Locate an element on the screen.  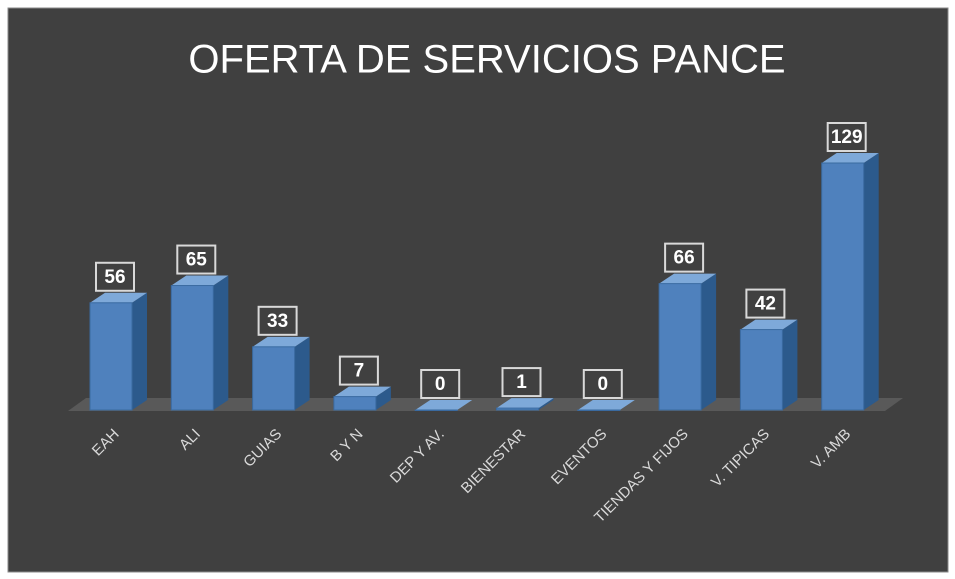
value-label: 1 is located at coordinates (521, 382).